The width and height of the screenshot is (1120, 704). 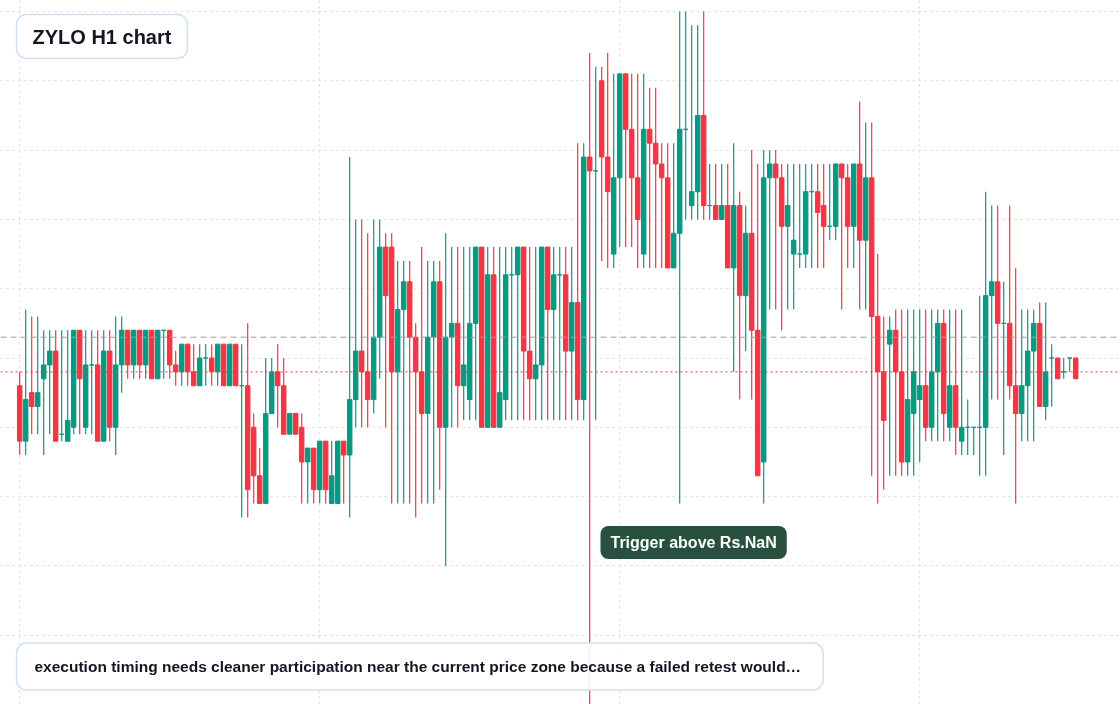 I want to click on annotation: Trigger above Rs.NaN, so click(x=693, y=542).